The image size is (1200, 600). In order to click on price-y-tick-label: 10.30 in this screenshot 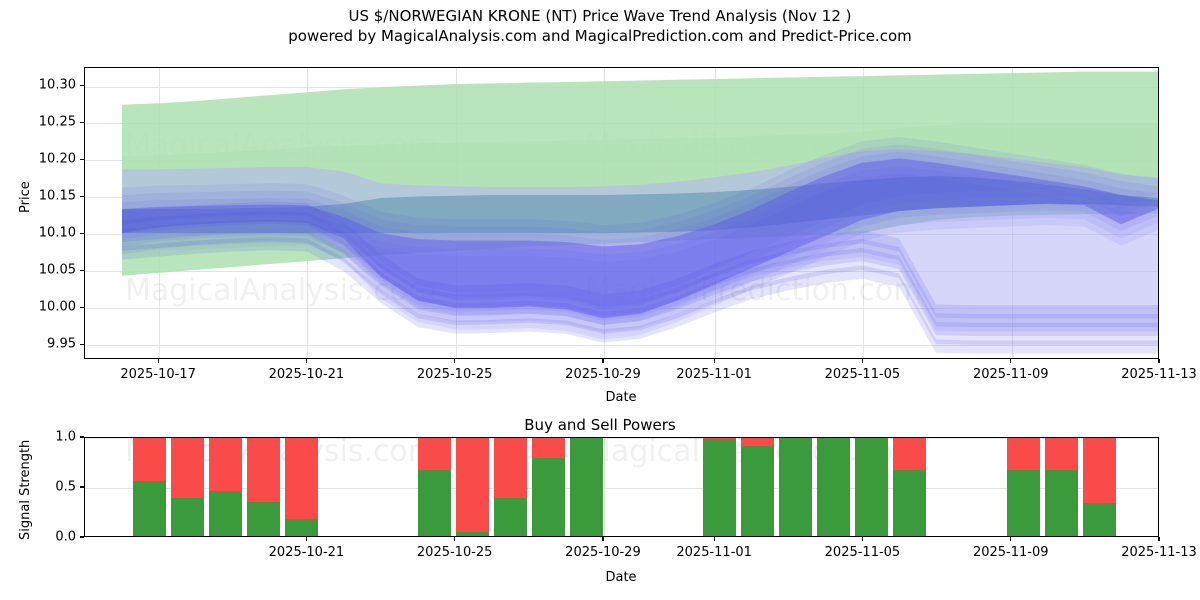, I will do `click(57, 85)`.